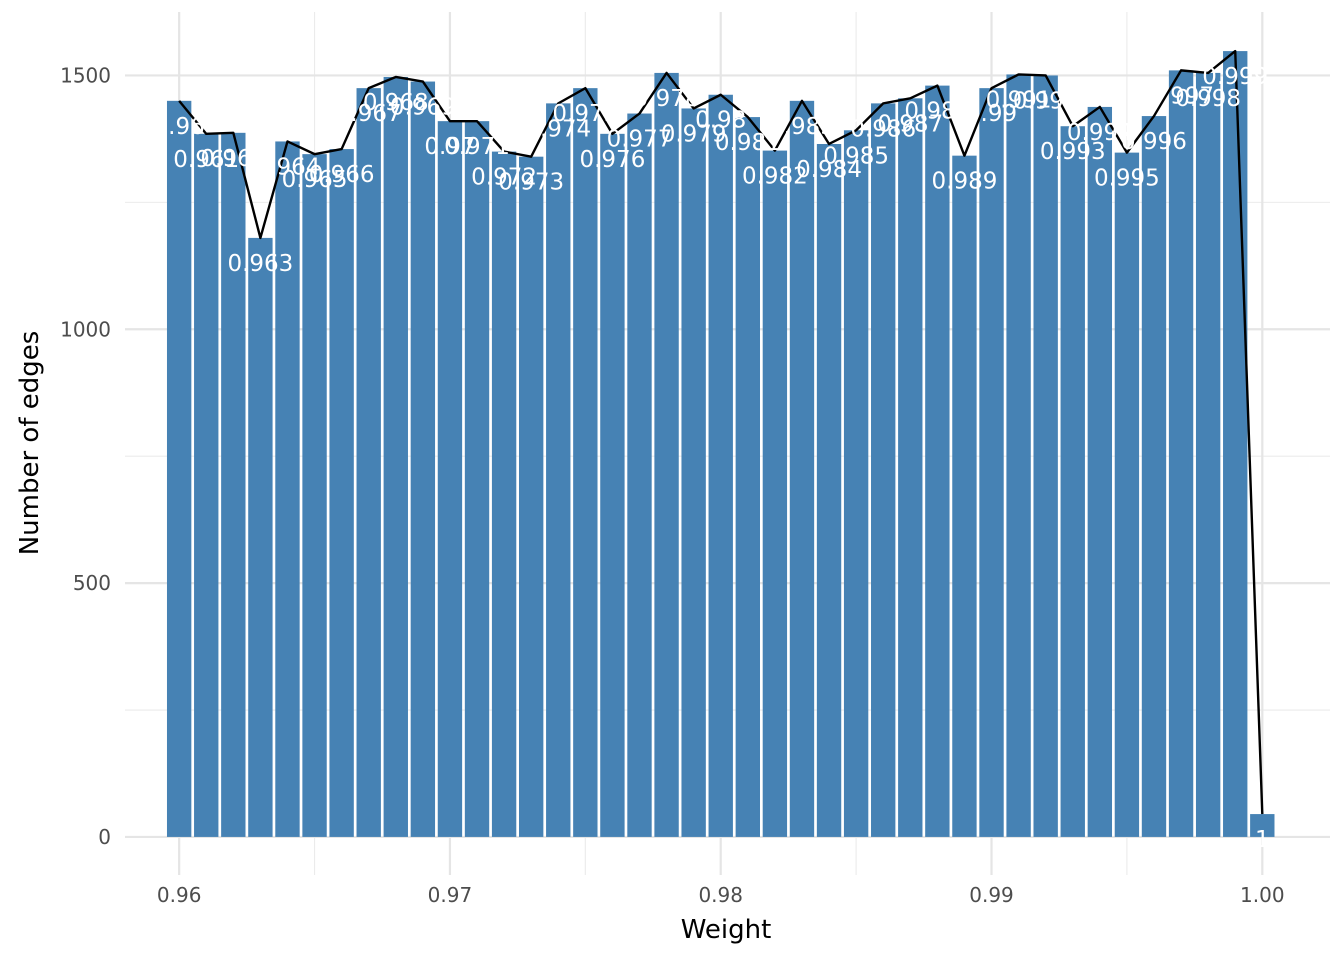 The image size is (1344, 960). What do you see at coordinates (720, 895) in the screenshot?
I see `x-tick-label: 0.98` at bounding box center [720, 895].